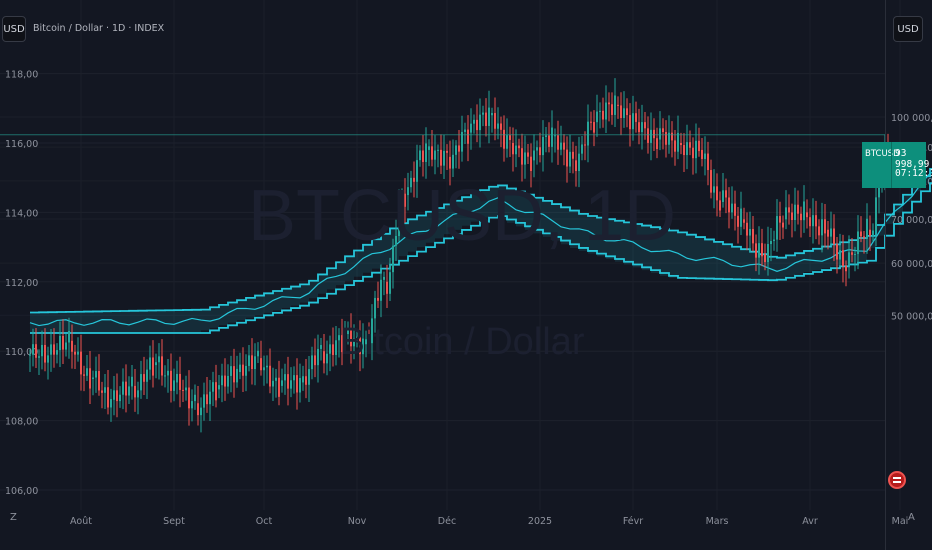 The height and width of the screenshot is (550, 932). I want to click on event-marker-icon, so click(897, 480).